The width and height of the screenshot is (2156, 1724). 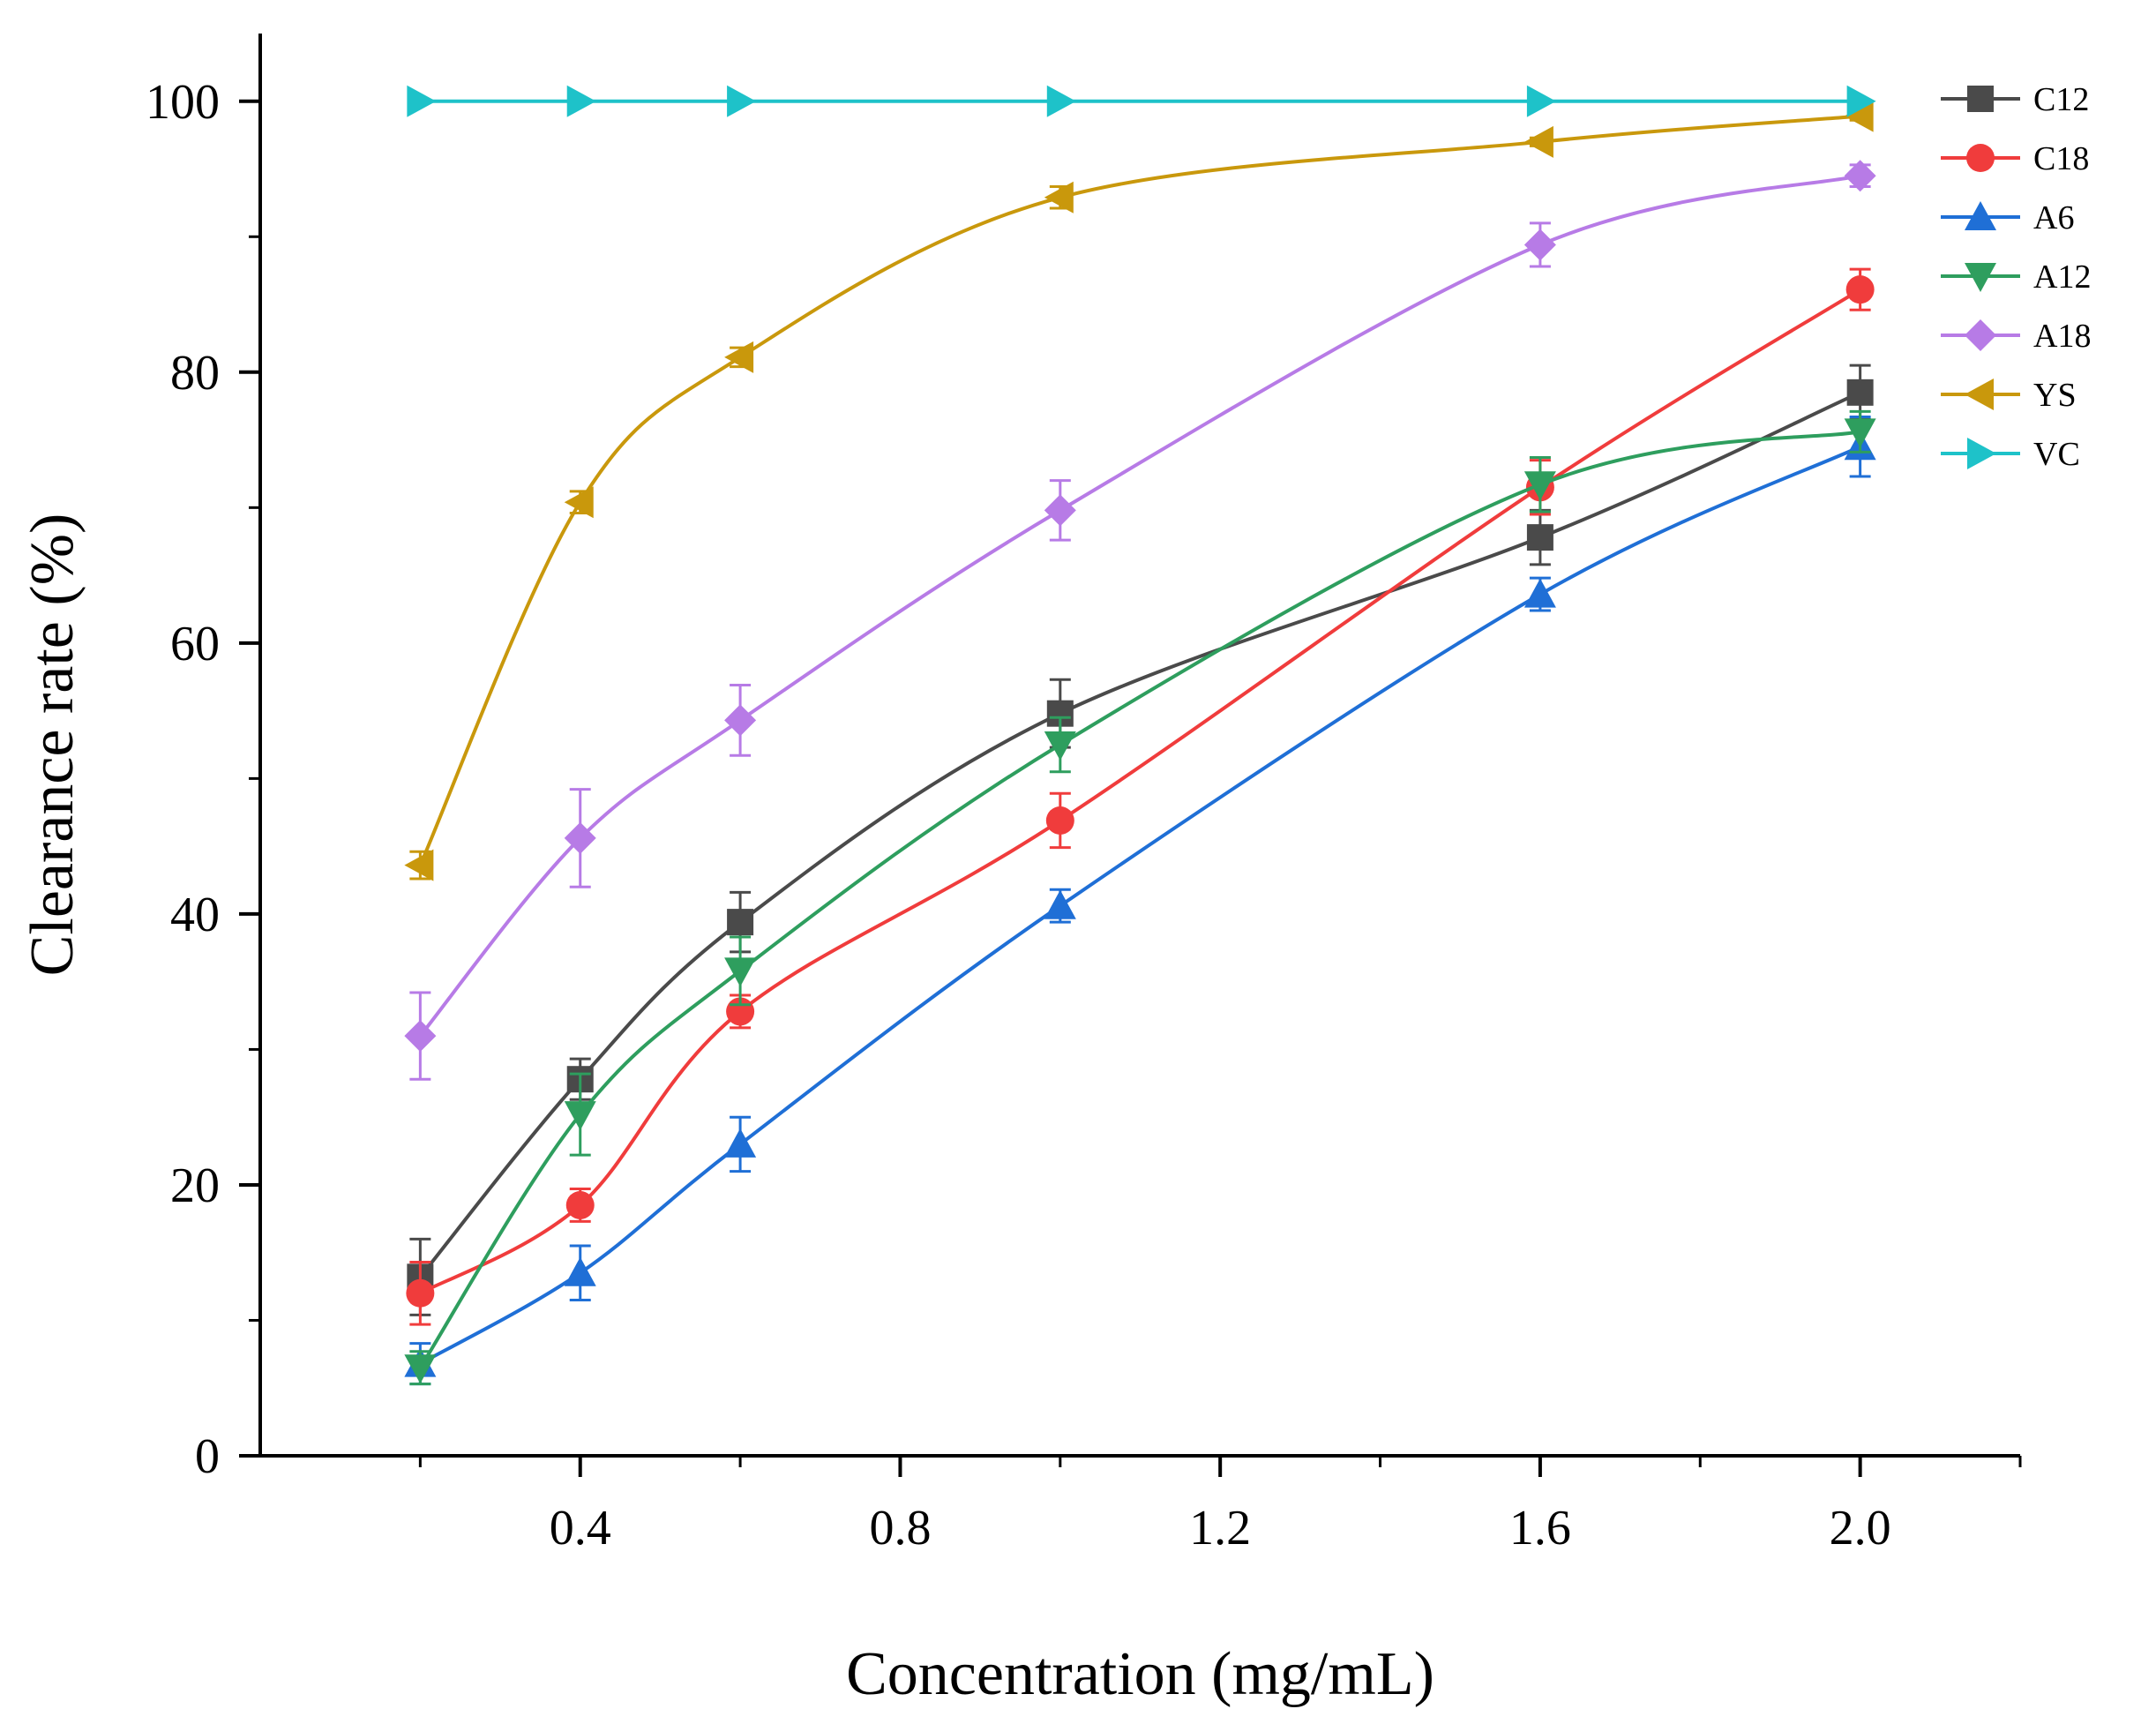 What do you see at coordinates (2009, 395) in the screenshot?
I see `legend-item-ys: YS` at bounding box center [2009, 395].